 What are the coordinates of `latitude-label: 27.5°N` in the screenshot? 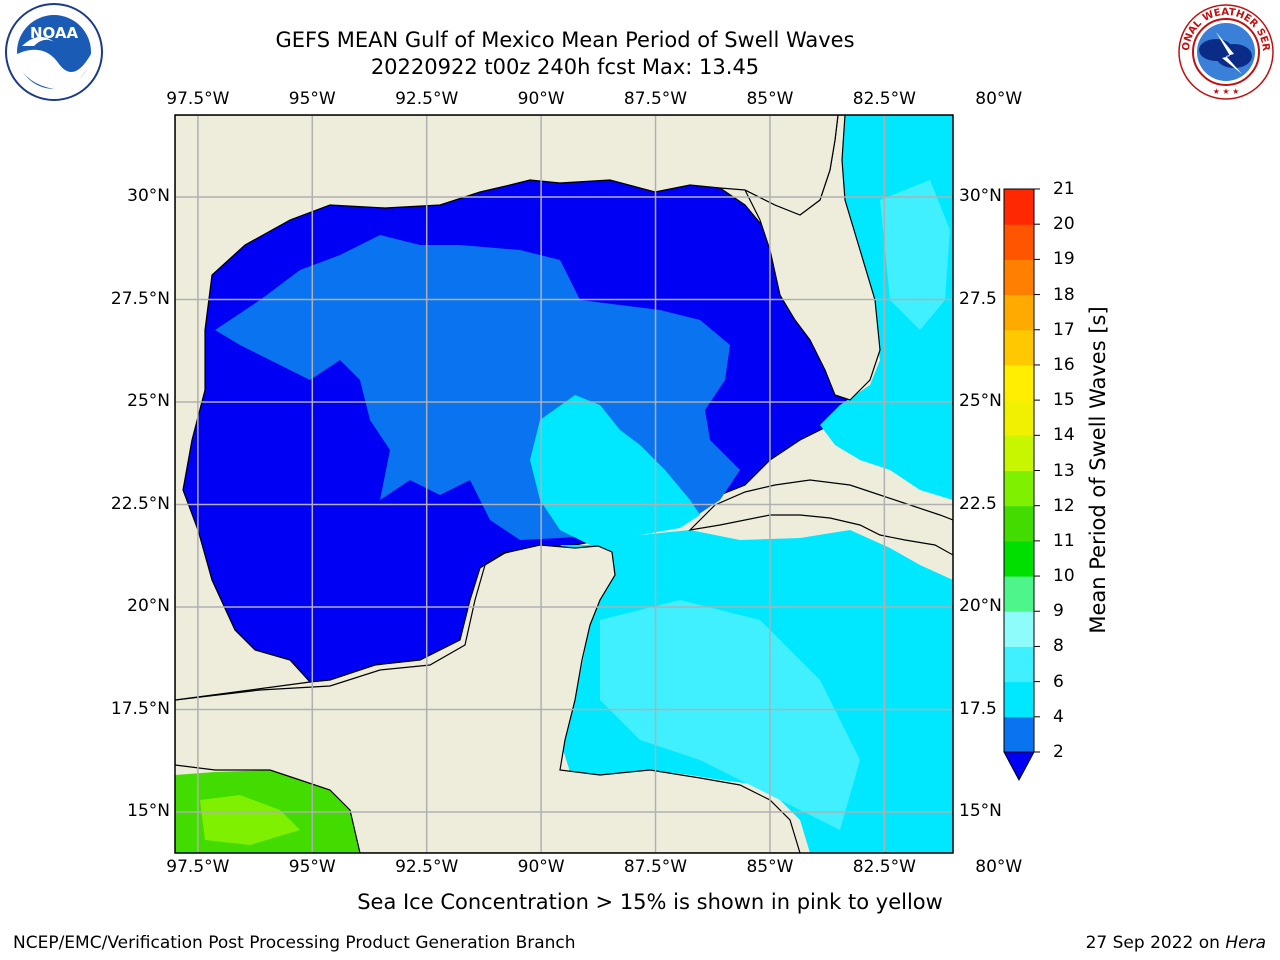 It's located at (140, 298).